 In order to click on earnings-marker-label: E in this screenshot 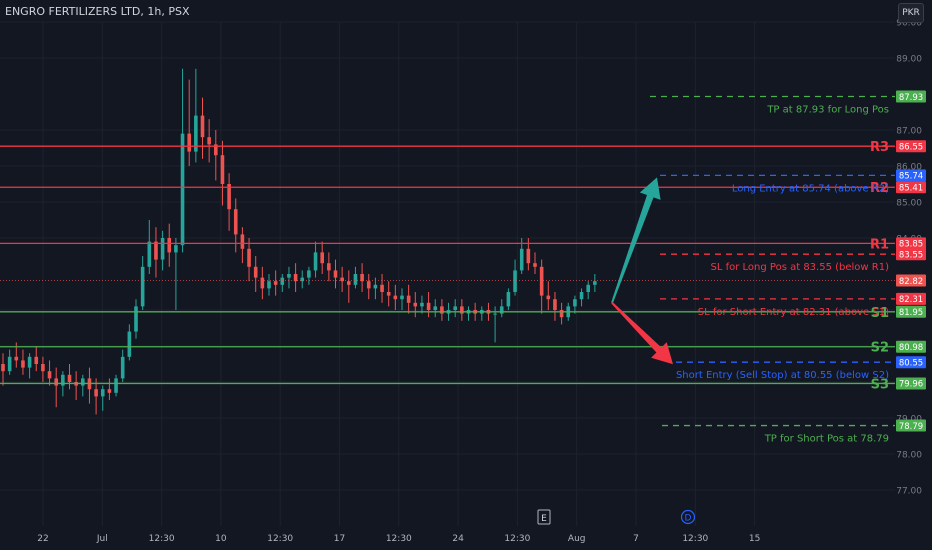, I will do `click(544, 519)`.